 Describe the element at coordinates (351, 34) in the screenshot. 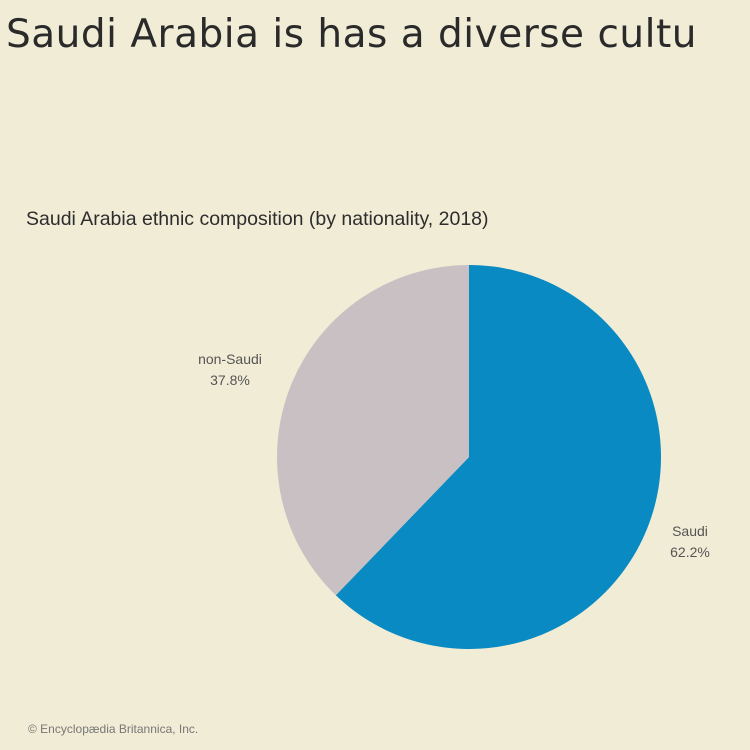

I see `headline: Saudi Arabia is has a diverse cultu` at that location.